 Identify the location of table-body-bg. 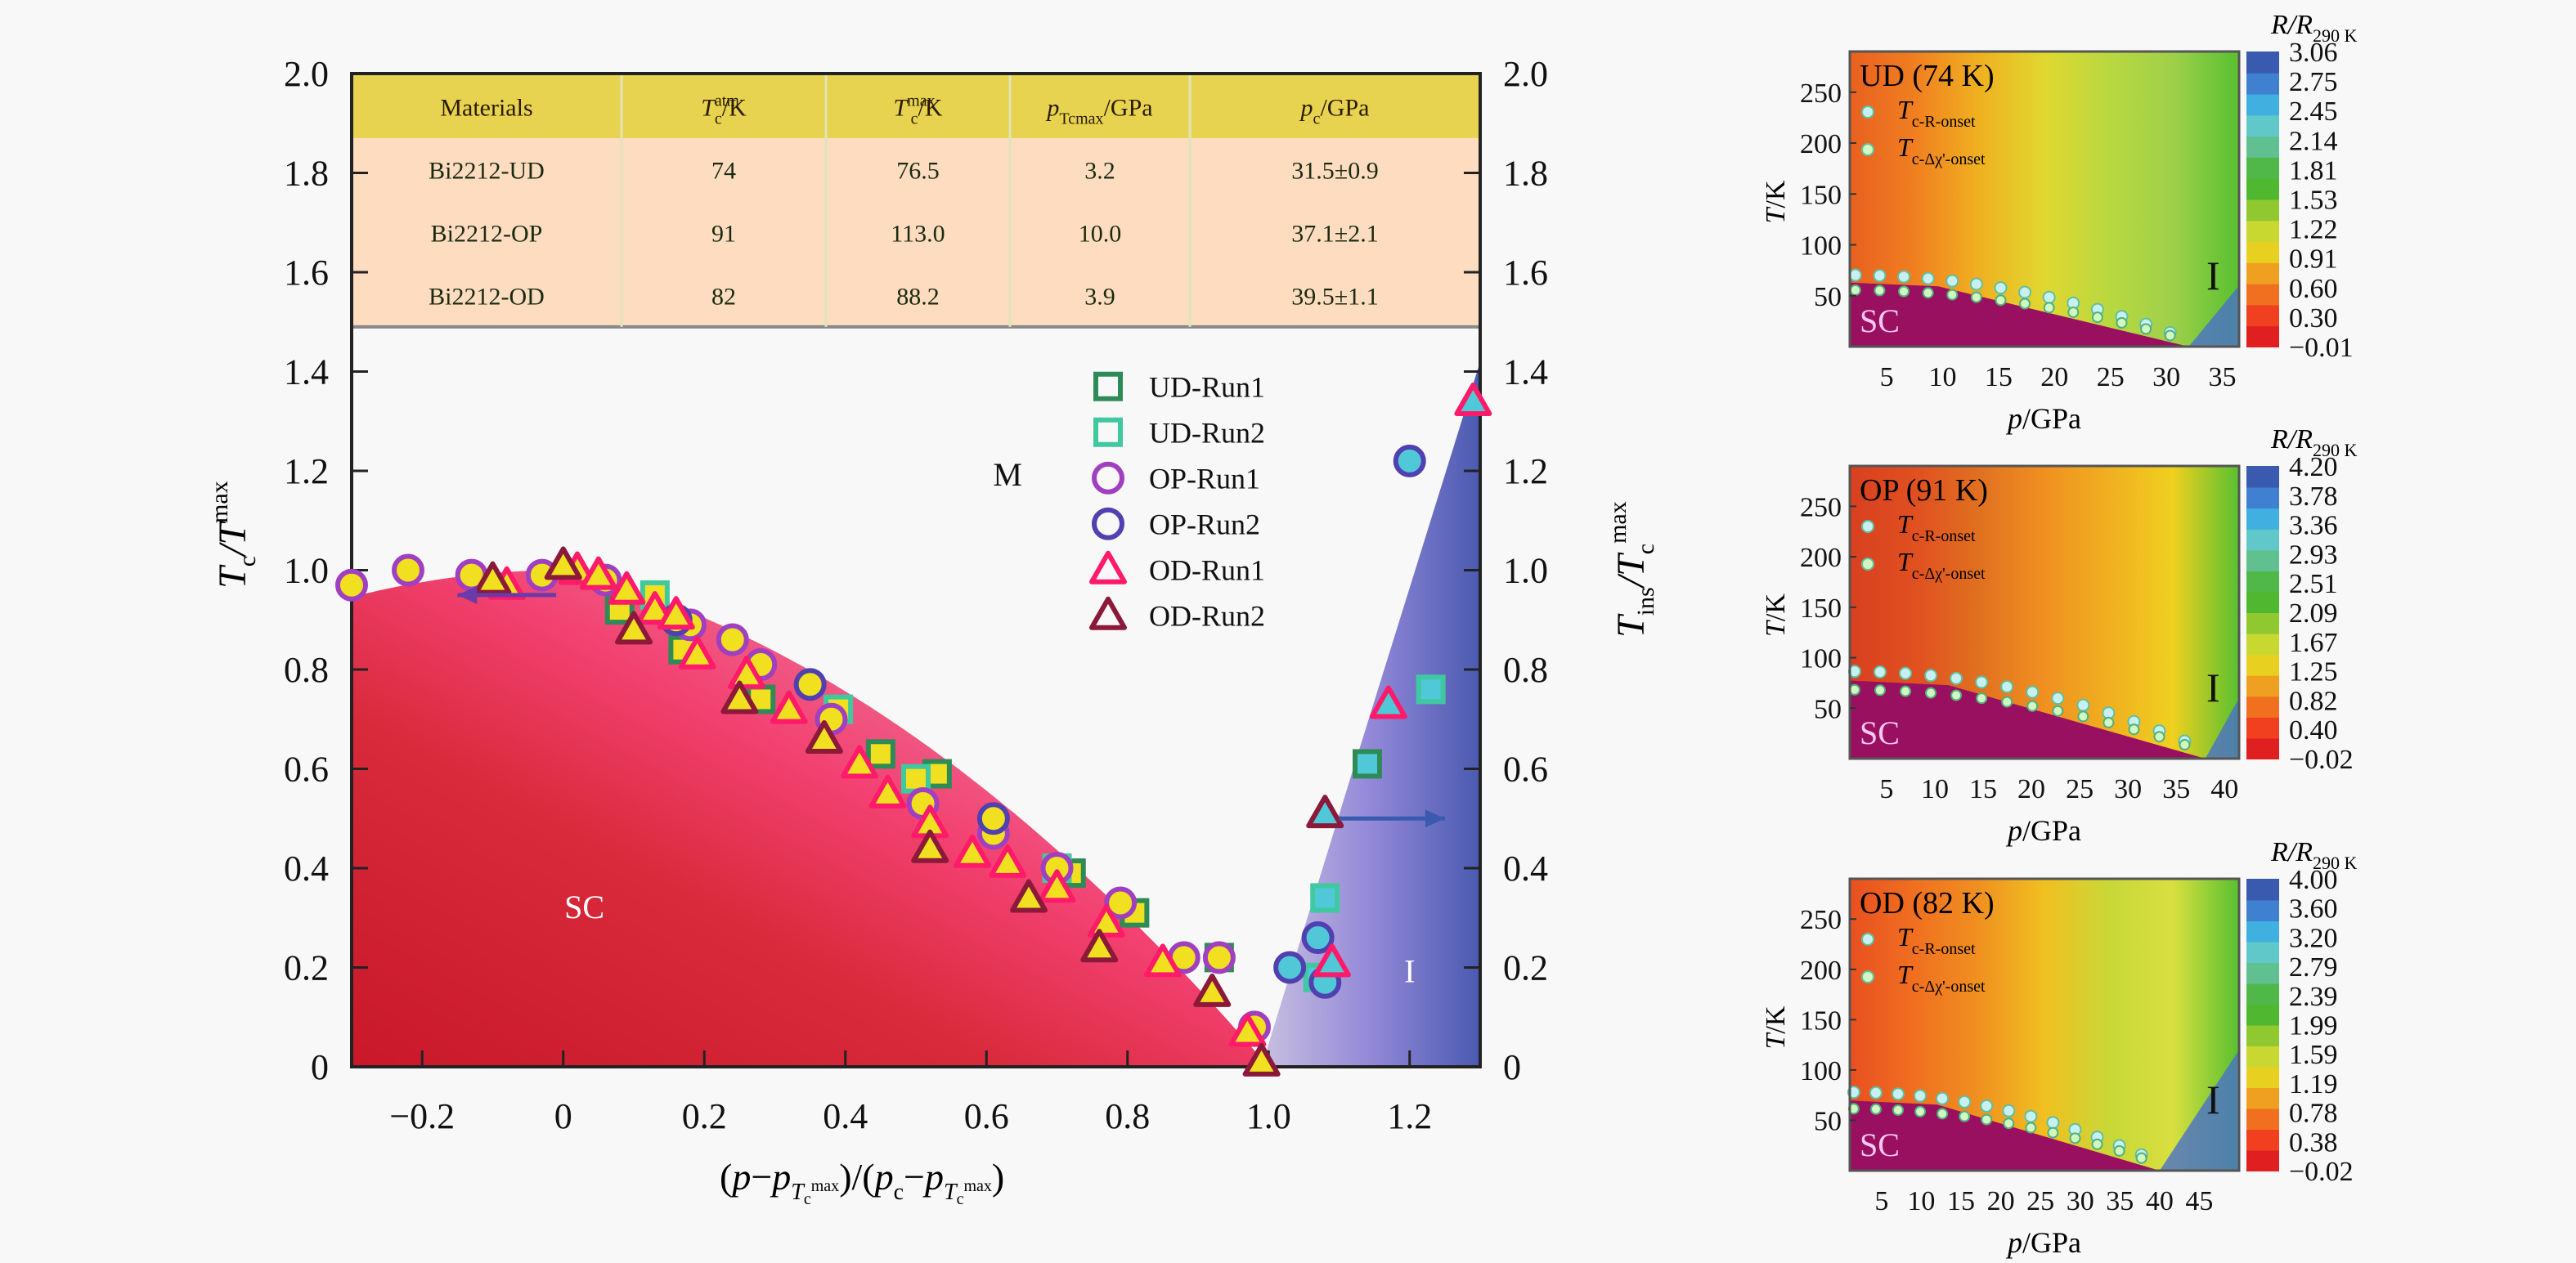
(916, 232).